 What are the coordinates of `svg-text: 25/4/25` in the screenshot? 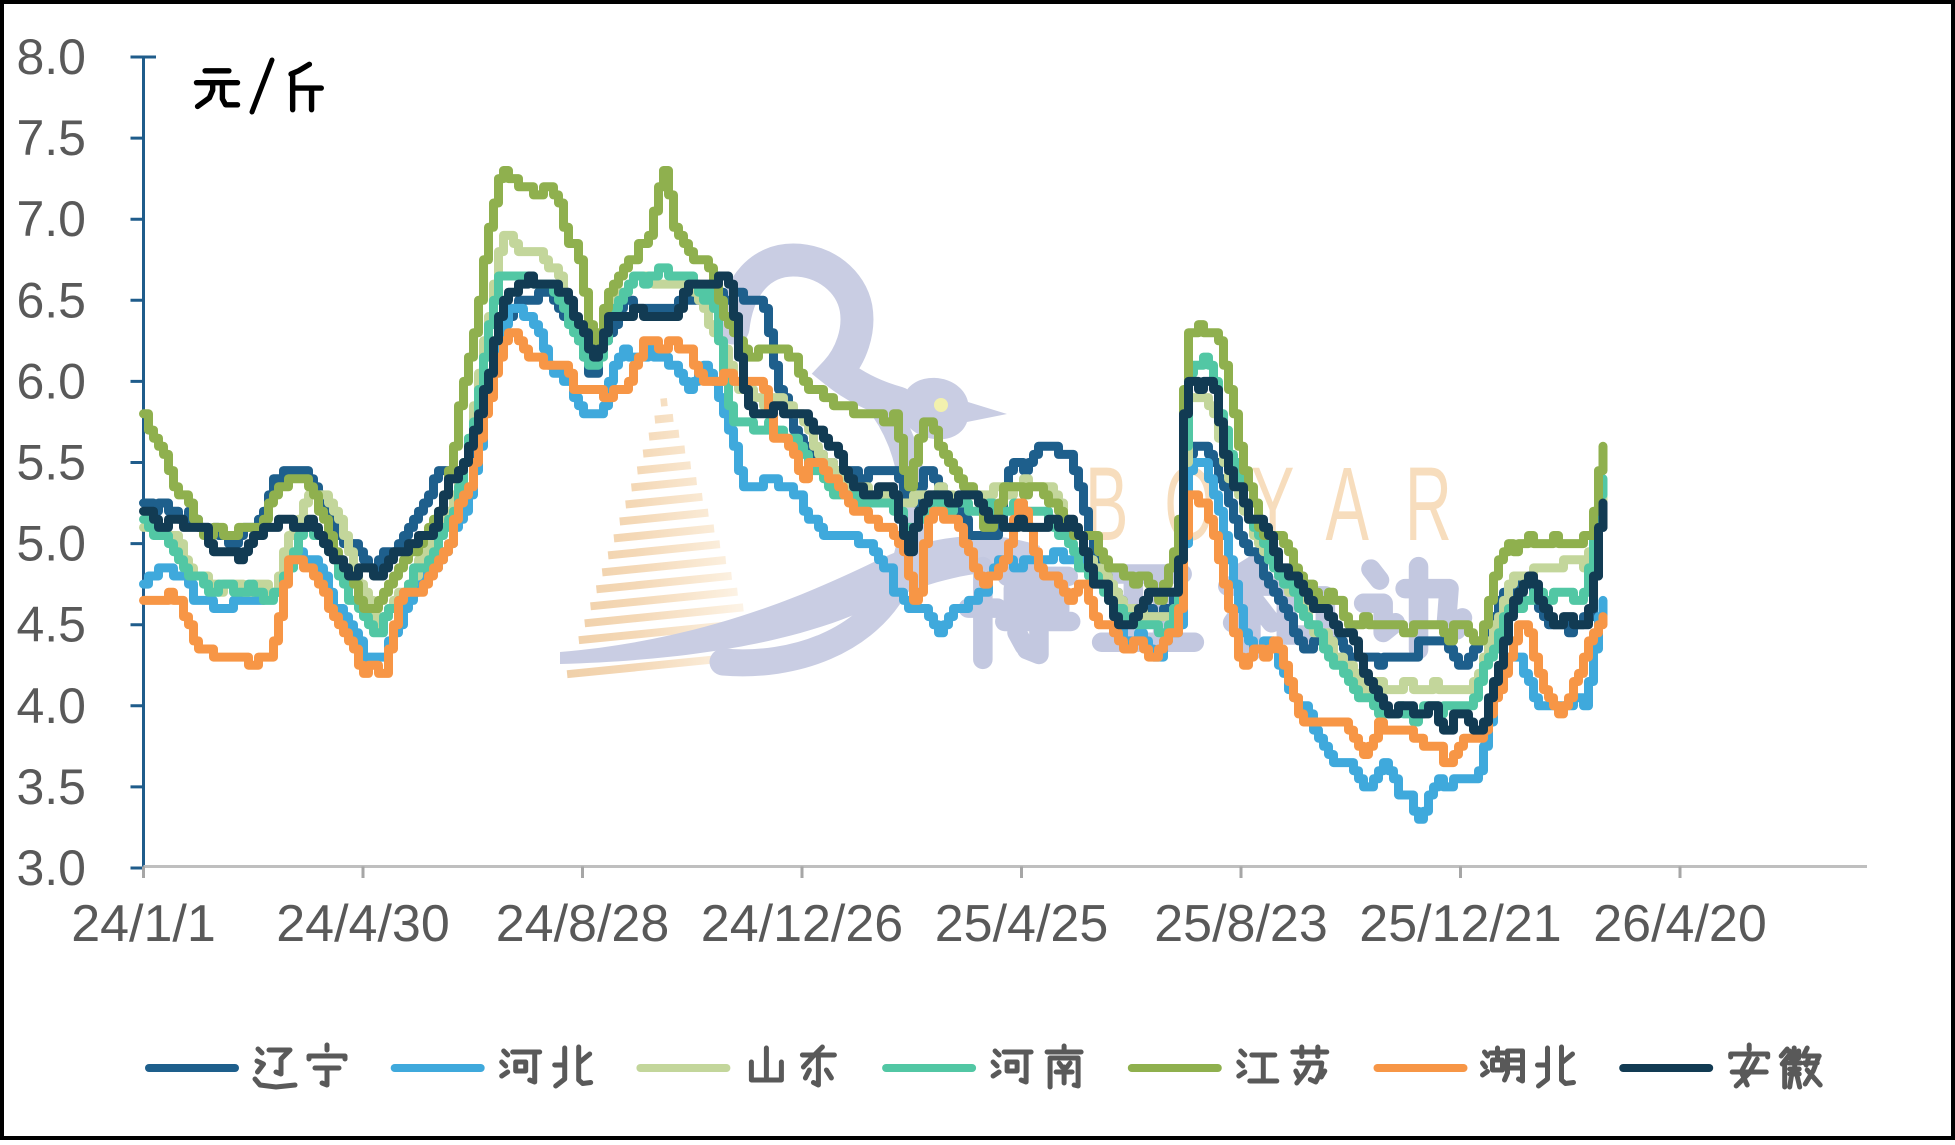 It's located at (1022, 924).